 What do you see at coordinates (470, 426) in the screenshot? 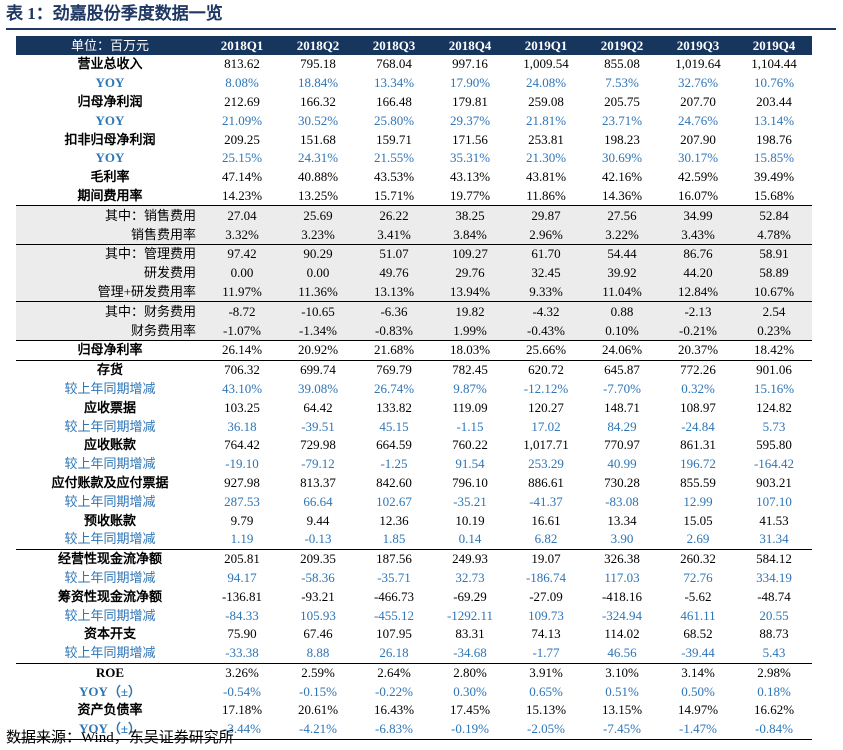
I see `table-cell: -1.15` at bounding box center [470, 426].